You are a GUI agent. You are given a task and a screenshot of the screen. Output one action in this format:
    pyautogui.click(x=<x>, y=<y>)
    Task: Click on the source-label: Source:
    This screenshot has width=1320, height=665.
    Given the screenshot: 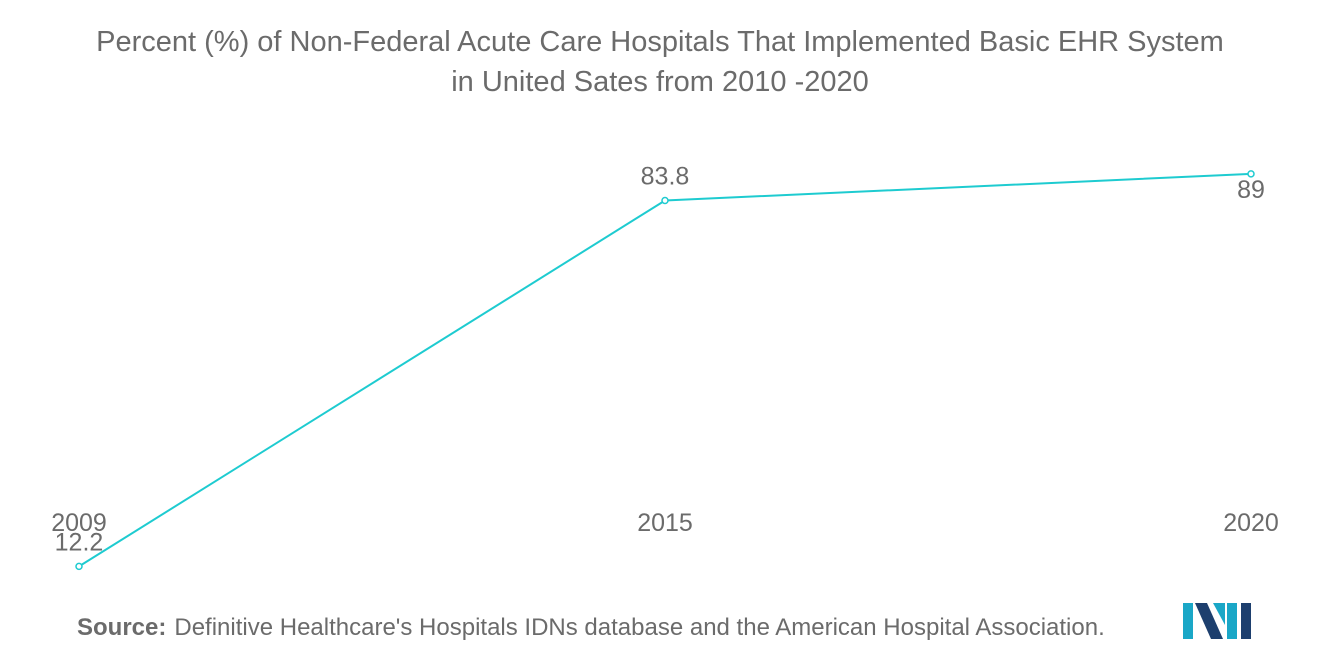 What is the action you would take?
    pyautogui.click(x=122, y=627)
    